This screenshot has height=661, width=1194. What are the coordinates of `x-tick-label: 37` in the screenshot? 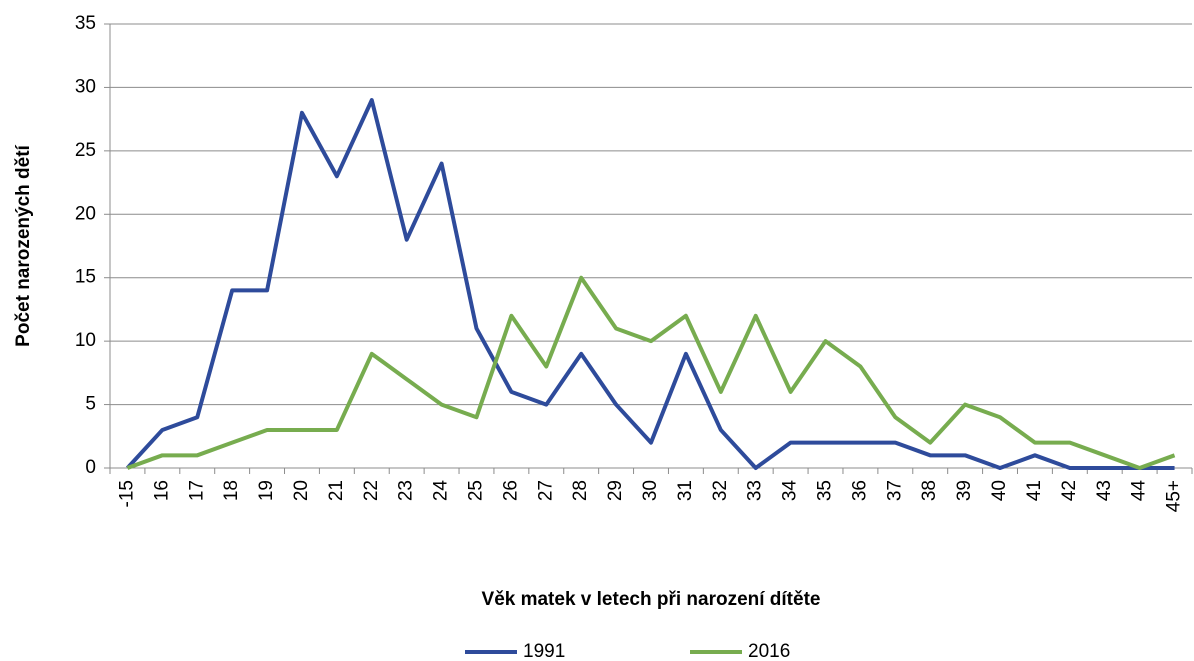 It's located at (894, 490).